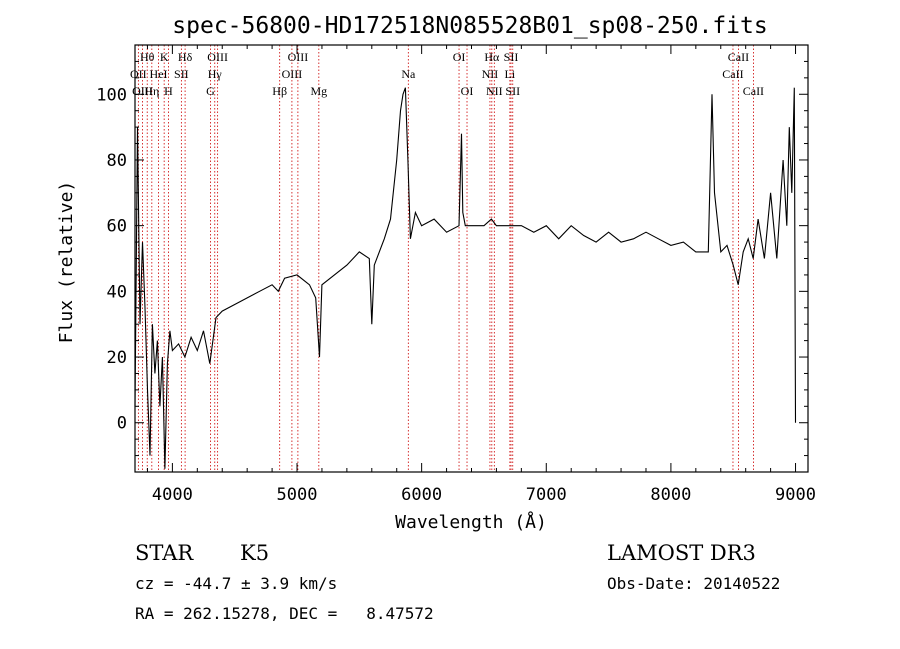  I want to click on line-label-17: OI, so click(459, 57).